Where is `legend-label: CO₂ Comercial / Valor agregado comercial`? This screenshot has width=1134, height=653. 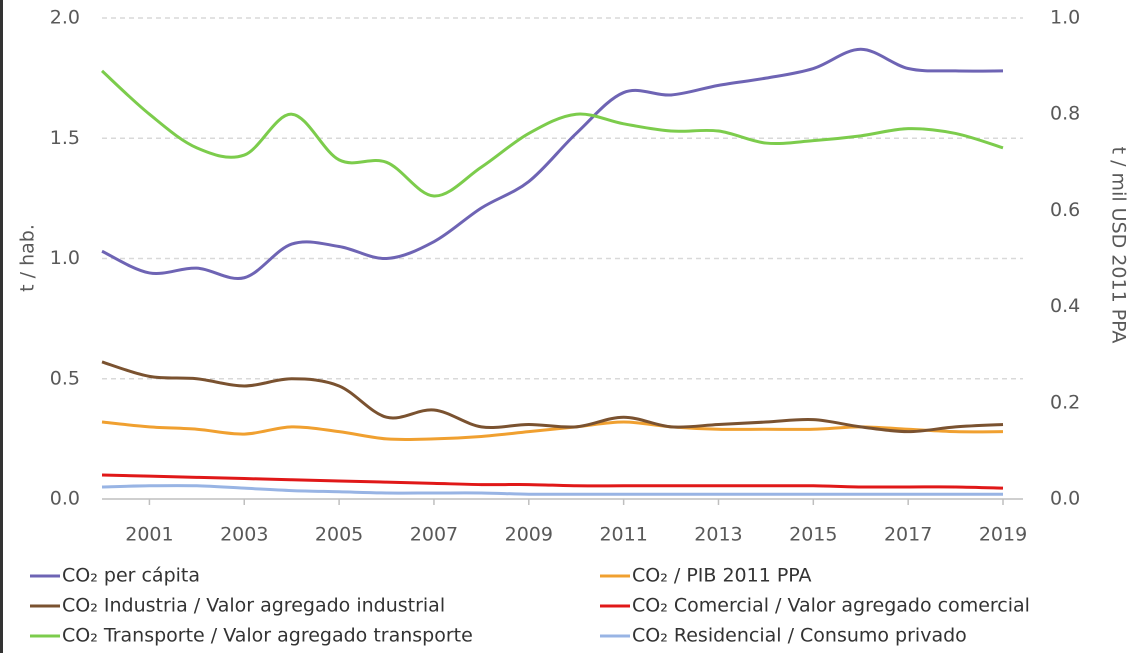 legend-label: CO₂ Comercial / Valor agregado comercial is located at coordinates (831, 606).